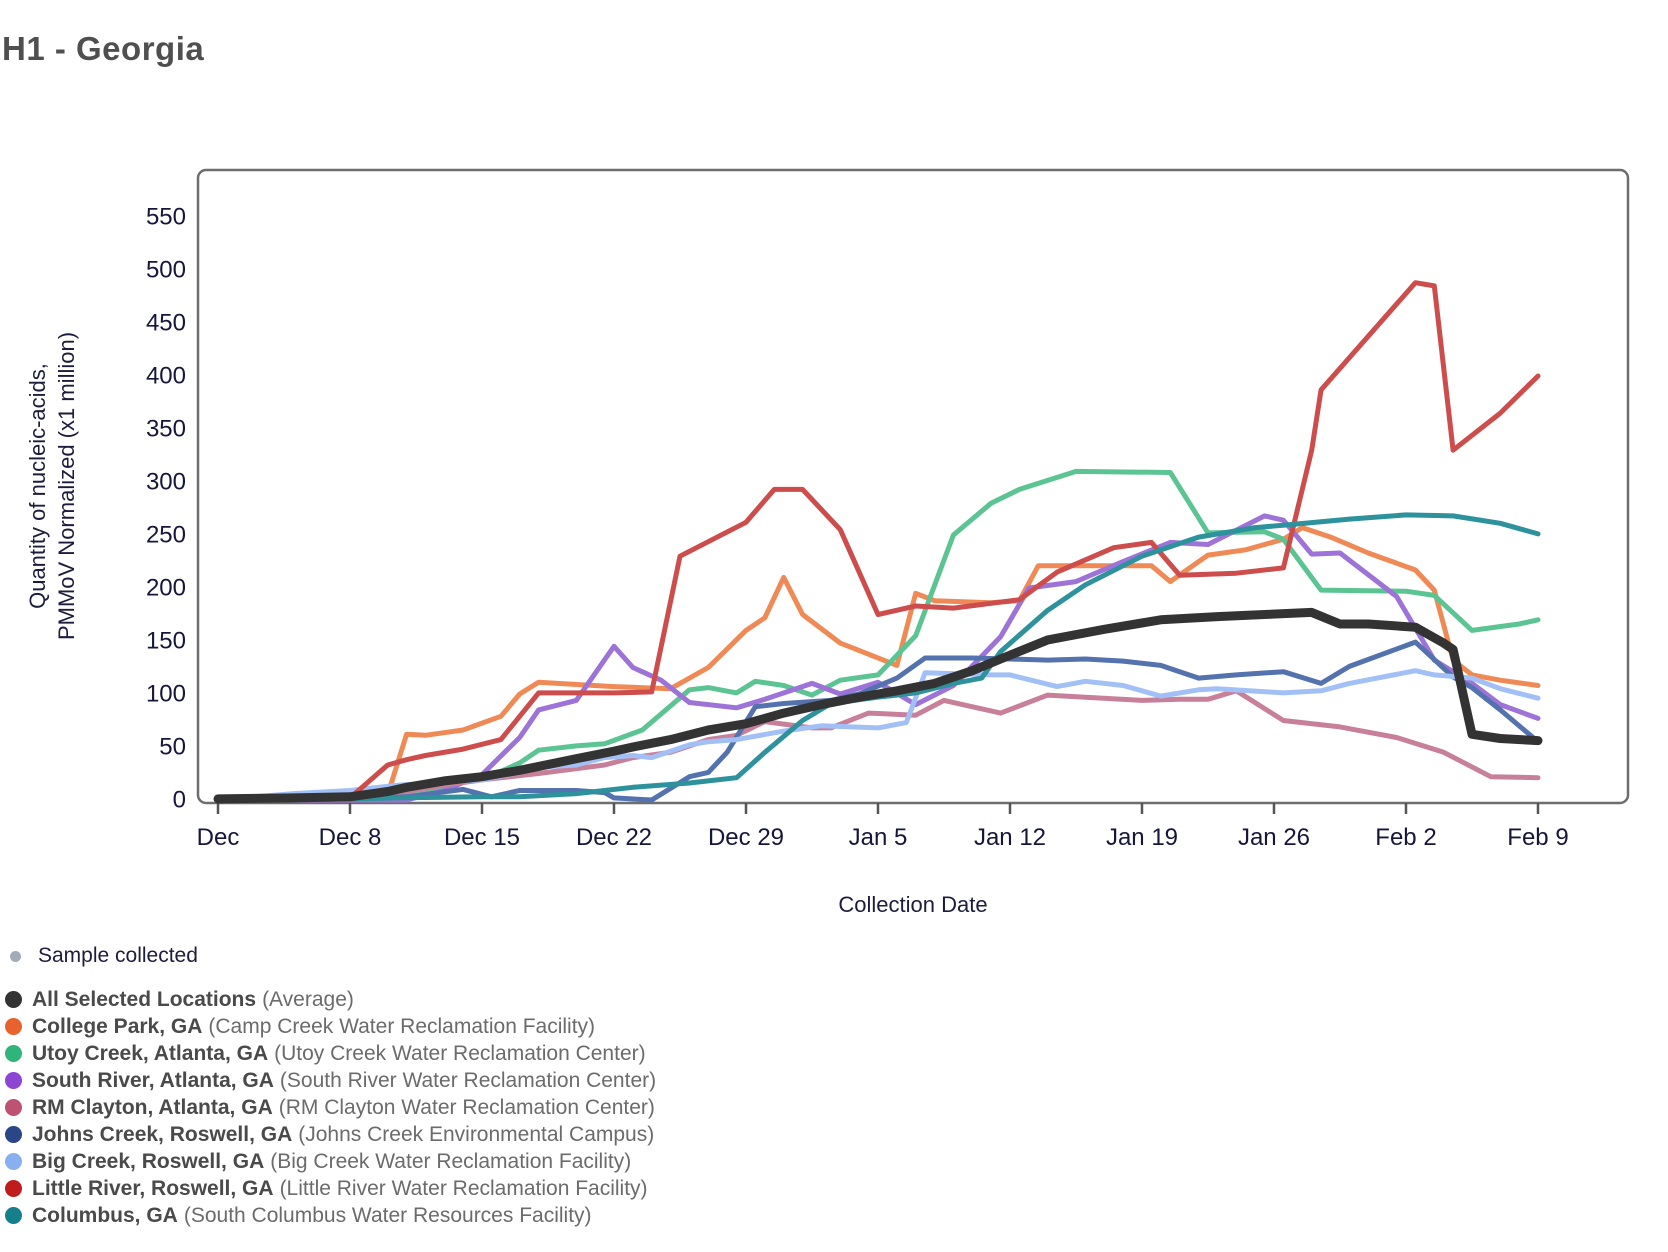 Image resolution: width=1668 pixels, height=1252 pixels. What do you see at coordinates (179, 800) in the screenshot?
I see `y-tick-label: 0` at bounding box center [179, 800].